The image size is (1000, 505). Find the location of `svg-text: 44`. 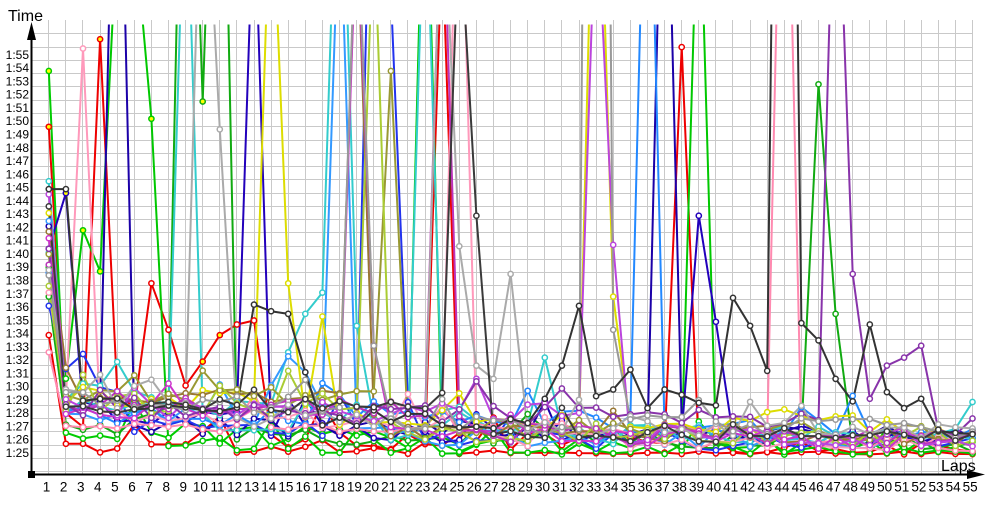

svg-text: 44 is located at coordinates (782, 487).